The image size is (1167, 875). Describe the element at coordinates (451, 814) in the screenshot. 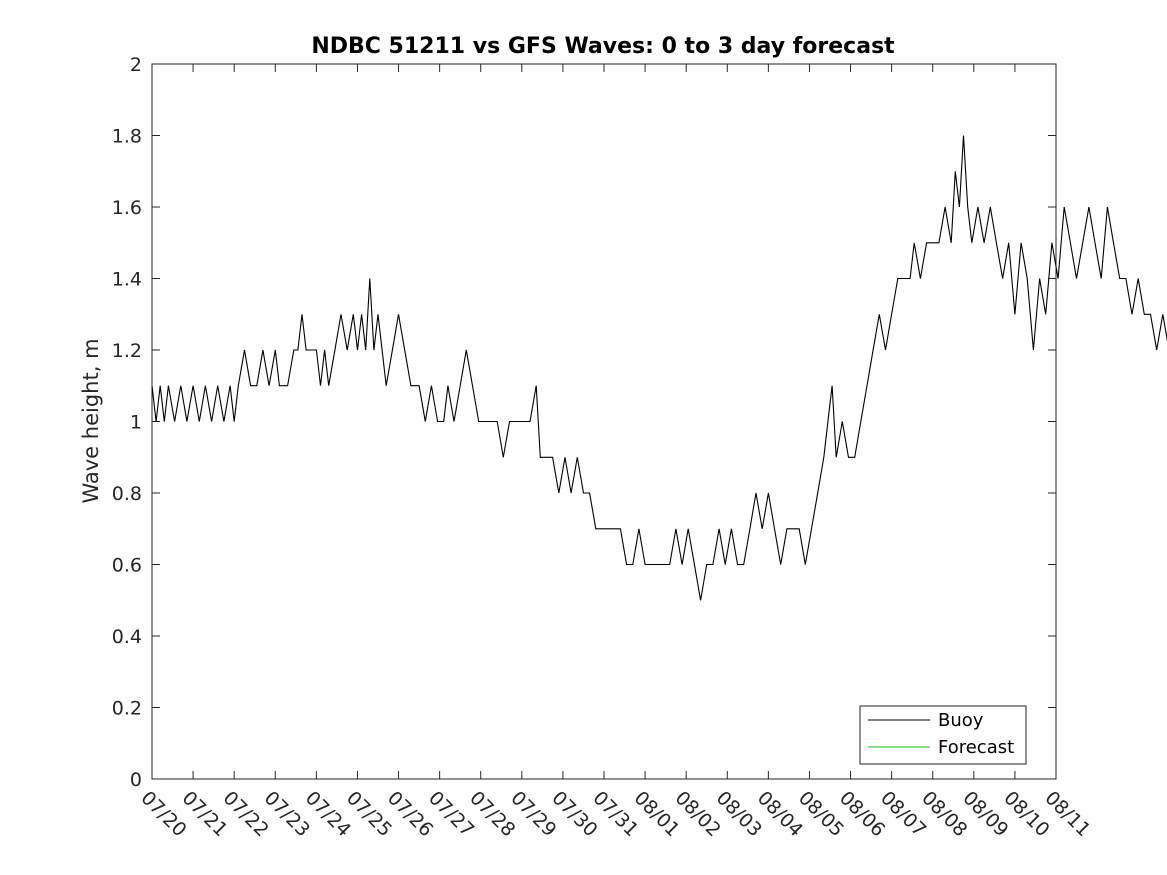

I see `x-tick-label: 07/27` at that location.